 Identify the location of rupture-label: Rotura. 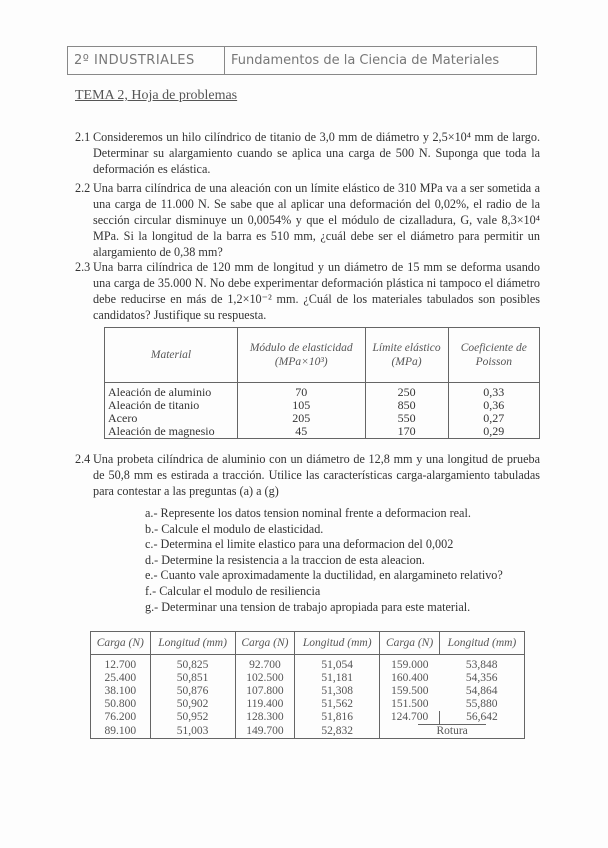
(452, 731).